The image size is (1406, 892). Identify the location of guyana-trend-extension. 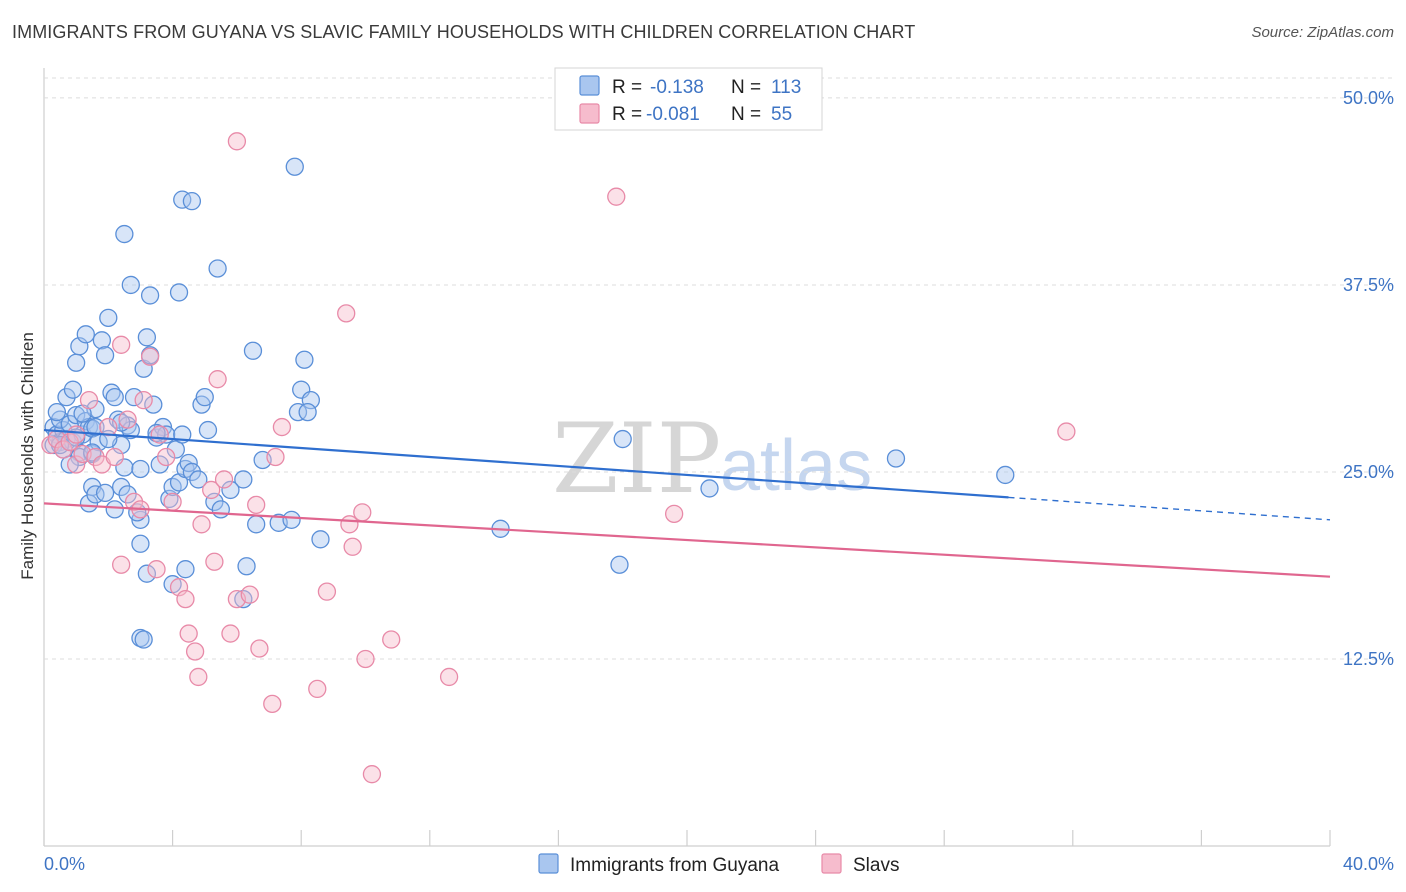
(1169, 508).